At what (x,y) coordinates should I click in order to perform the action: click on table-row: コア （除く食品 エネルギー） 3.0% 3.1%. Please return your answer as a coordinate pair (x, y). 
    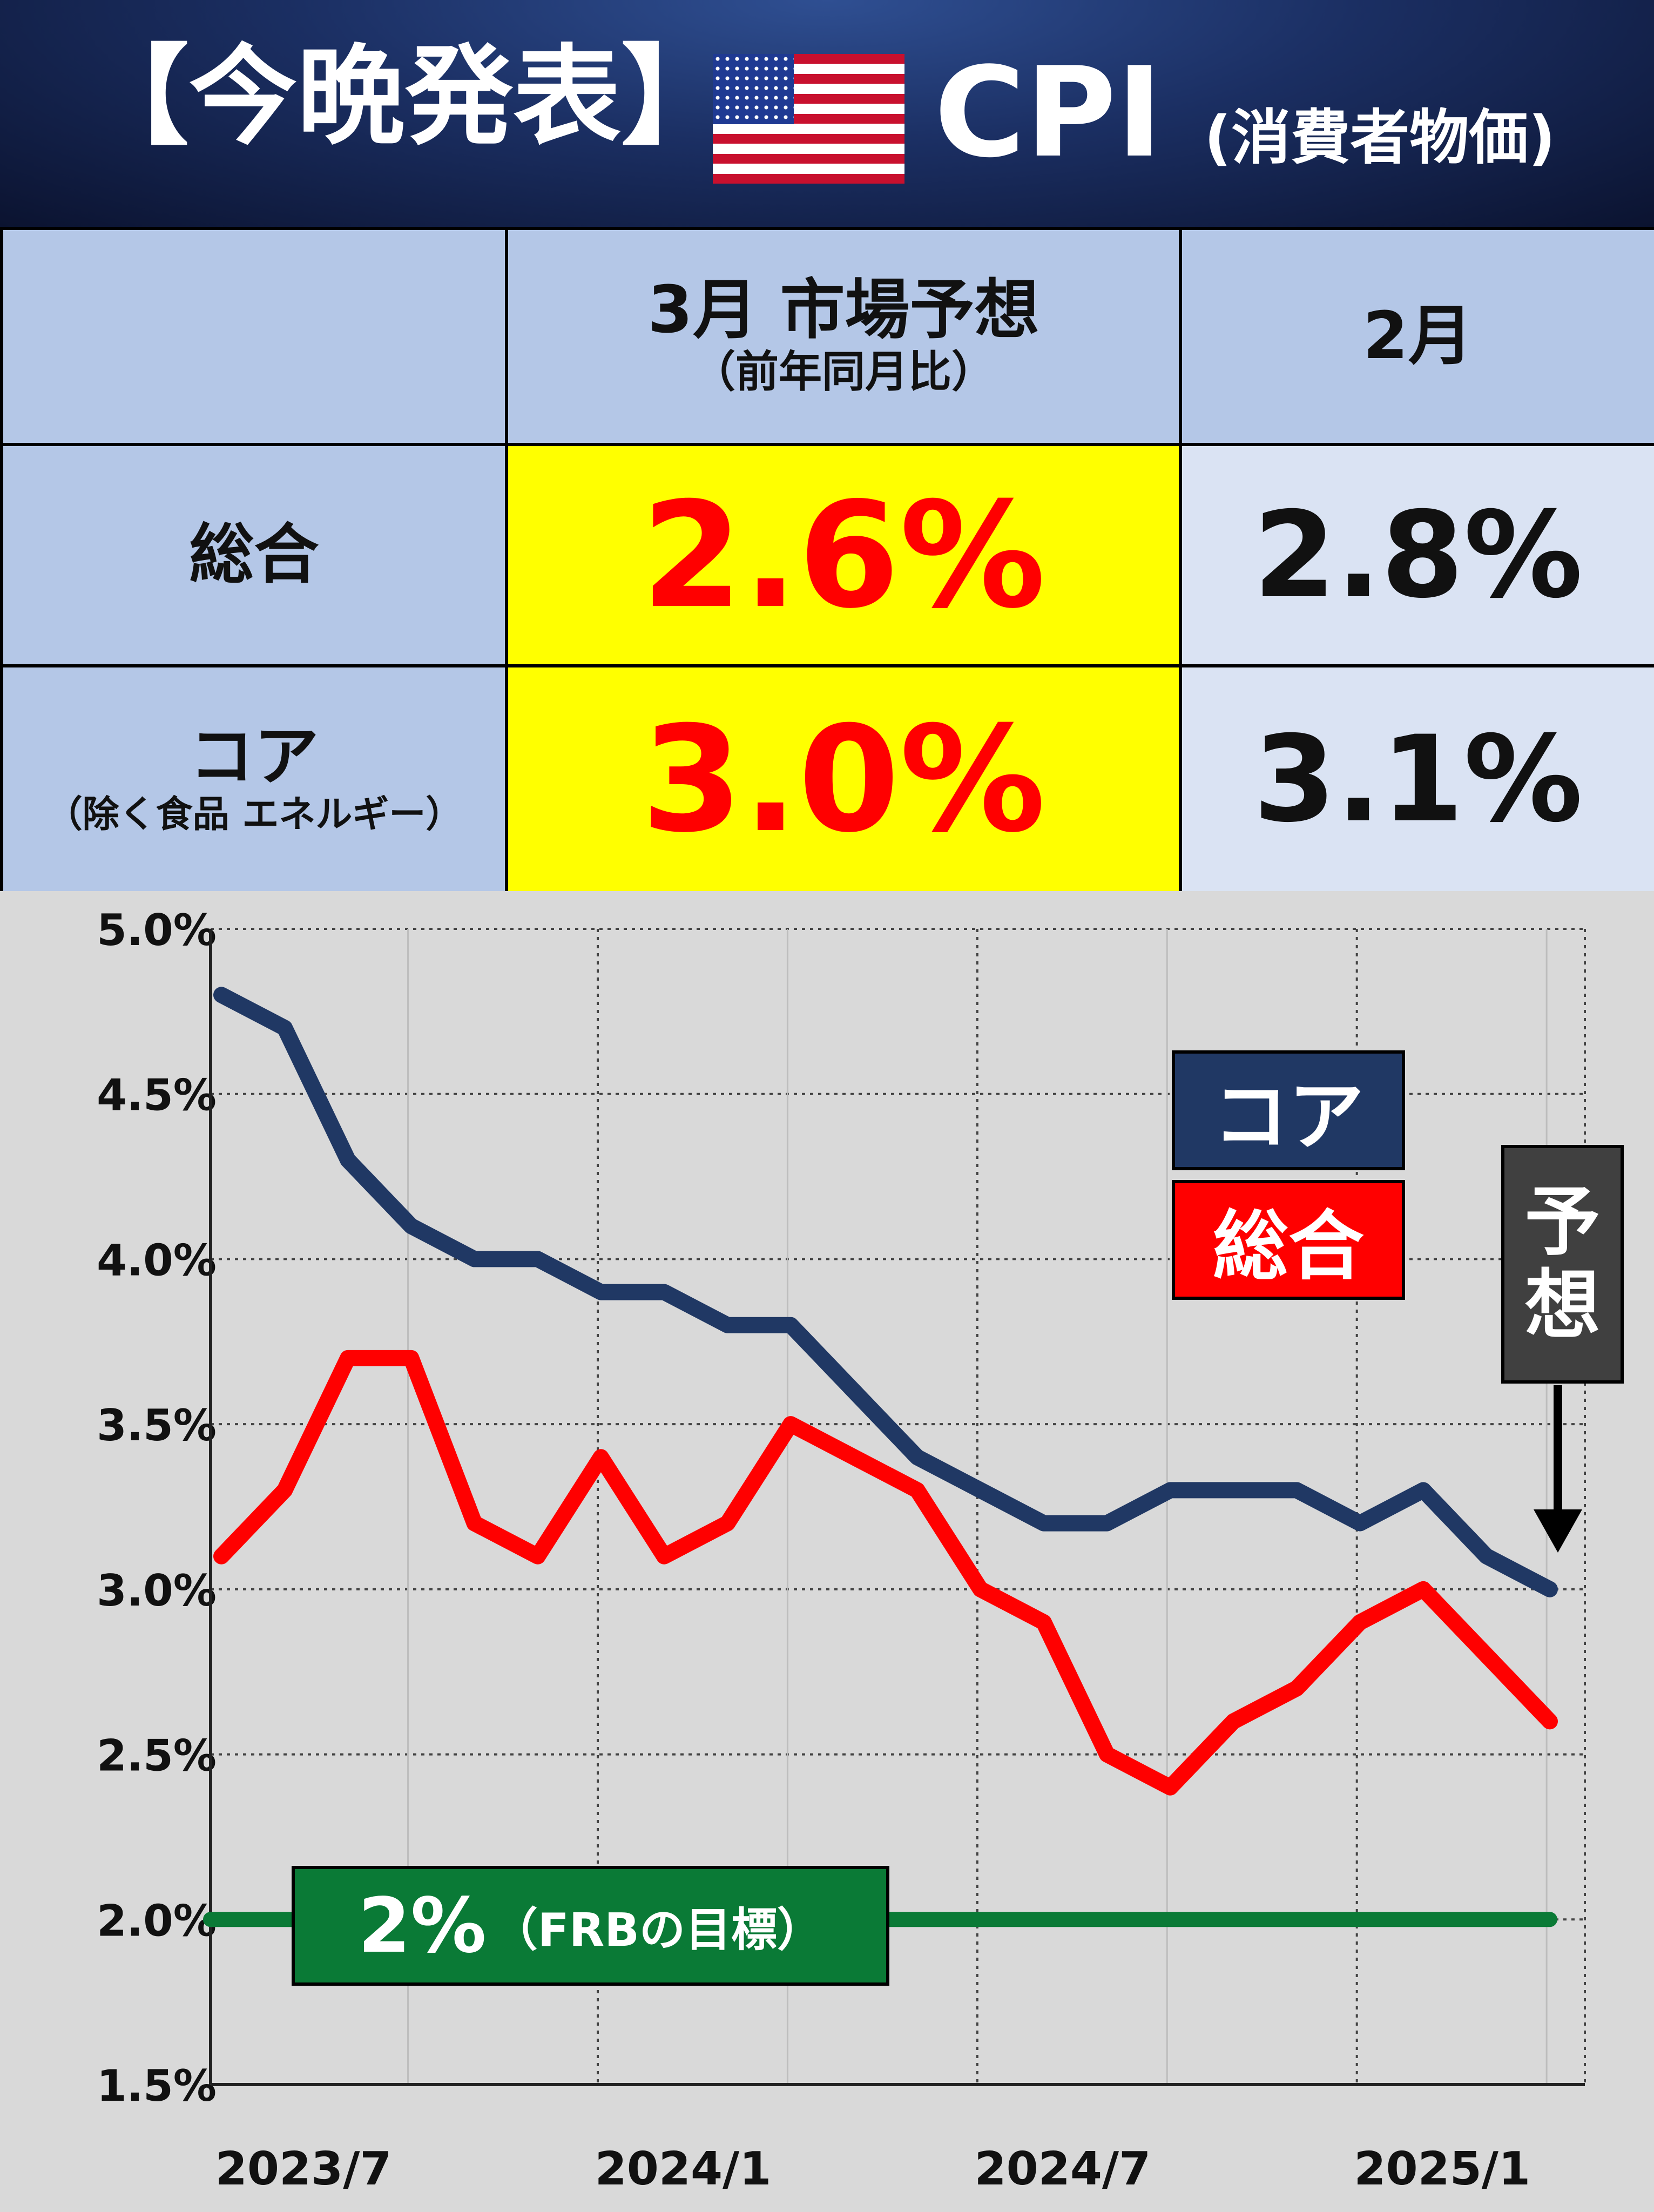
    Looking at the image, I should click on (827, 779).